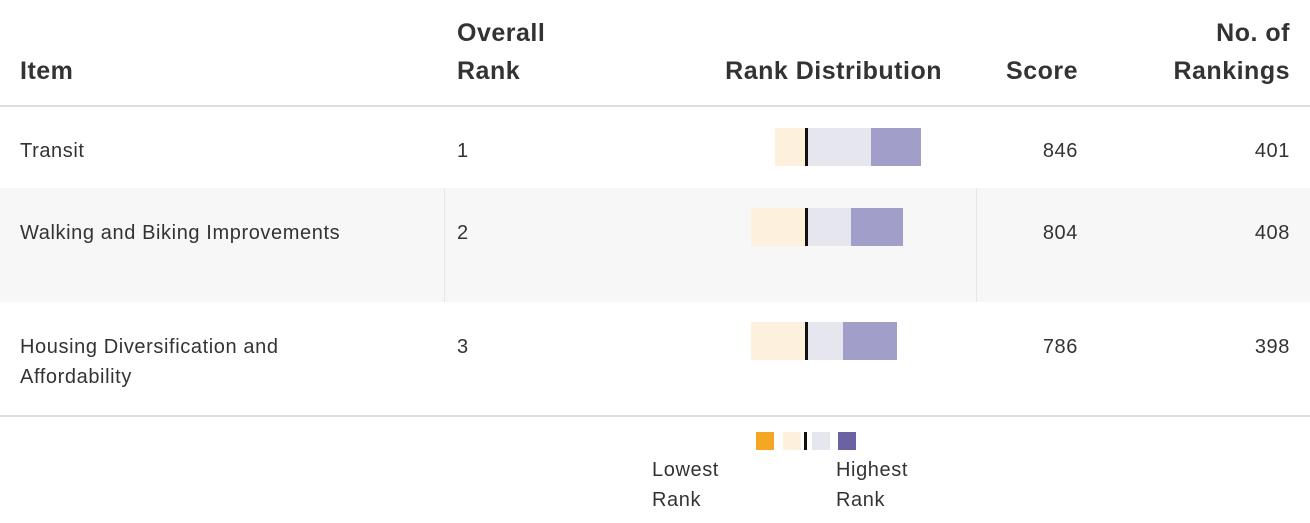 Image resolution: width=1310 pixels, height=523 pixels. What do you see at coordinates (463, 347) in the screenshot?
I see `rank-cell: 3` at bounding box center [463, 347].